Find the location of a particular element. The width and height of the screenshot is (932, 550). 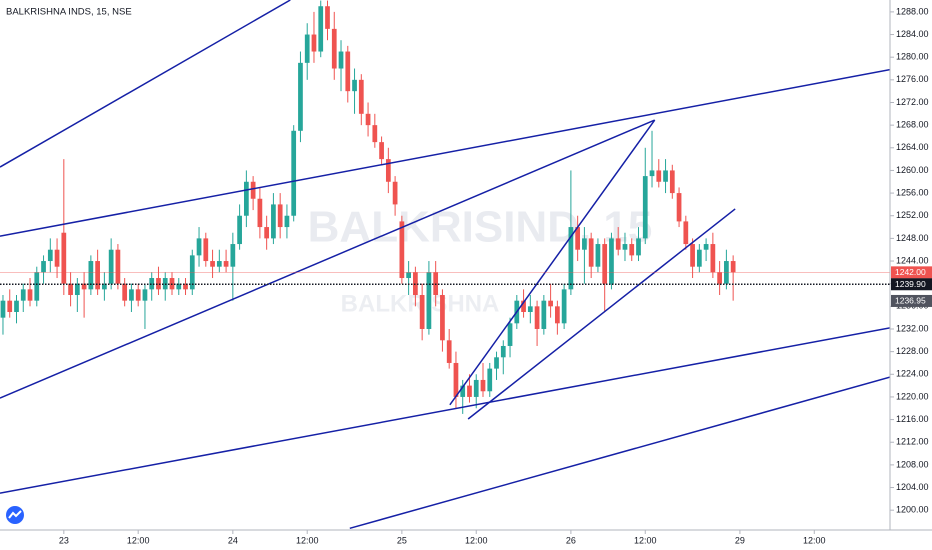

y-tick-label: 1232.00 is located at coordinates (912, 328).